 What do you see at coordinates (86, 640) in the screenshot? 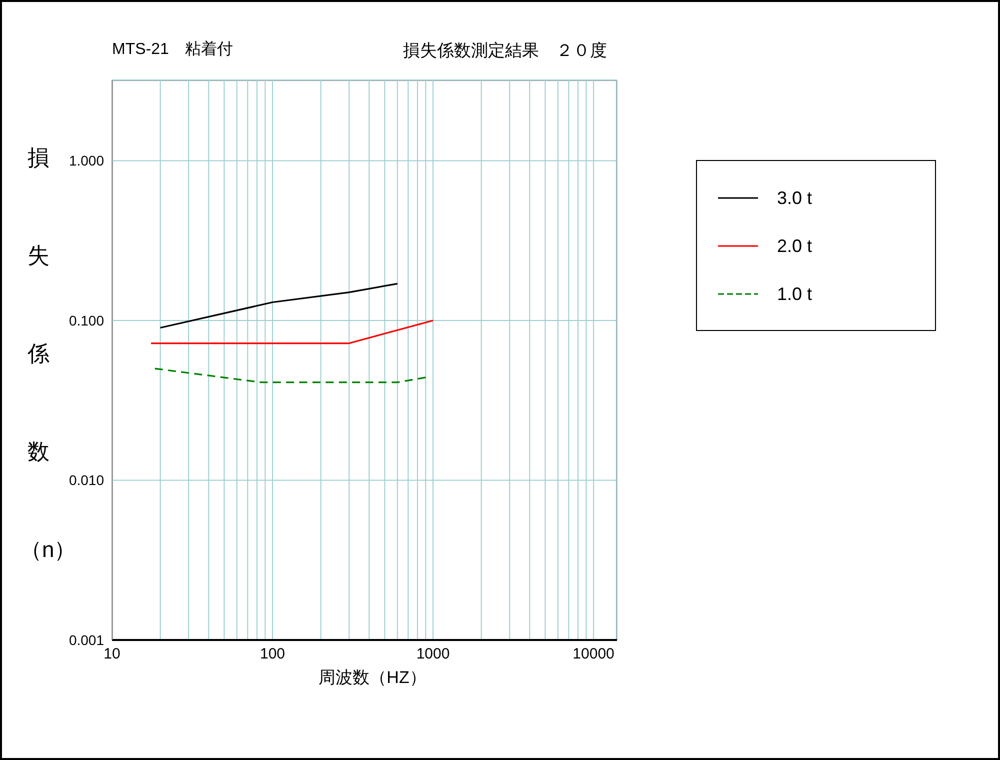
I see `y-tick-label: 0.001` at bounding box center [86, 640].